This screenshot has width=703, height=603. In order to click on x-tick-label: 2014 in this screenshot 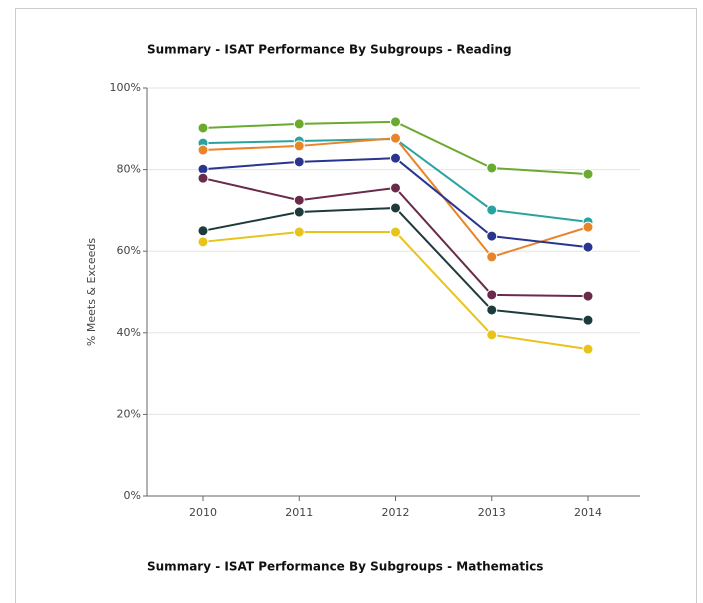, I will do `click(588, 512)`.